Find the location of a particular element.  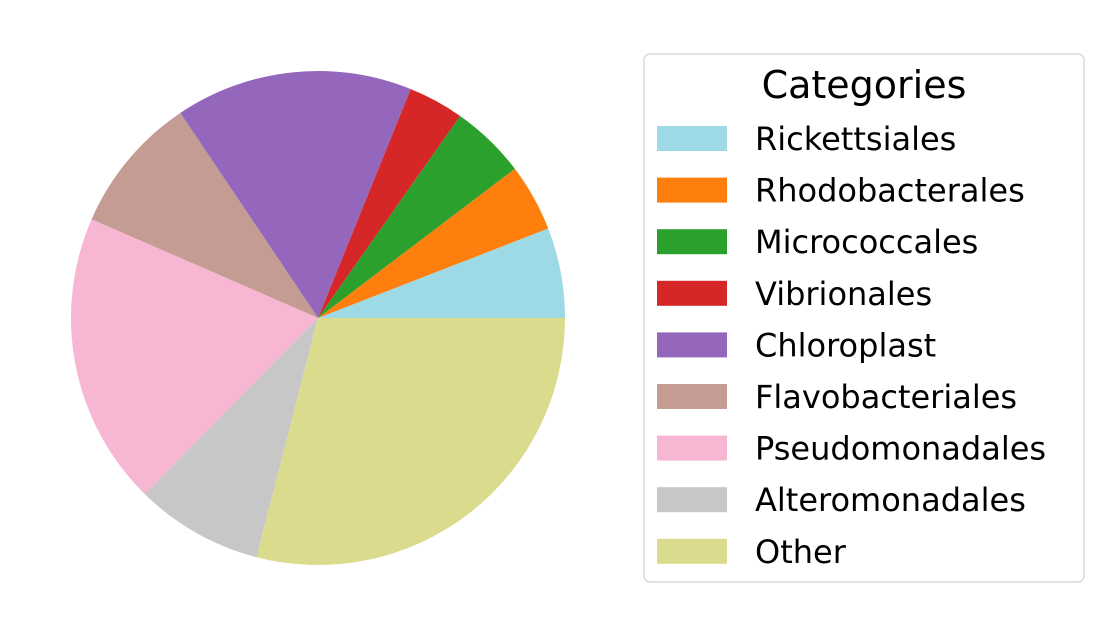

legend-swatch-rickettsiales is located at coordinates (692, 138).